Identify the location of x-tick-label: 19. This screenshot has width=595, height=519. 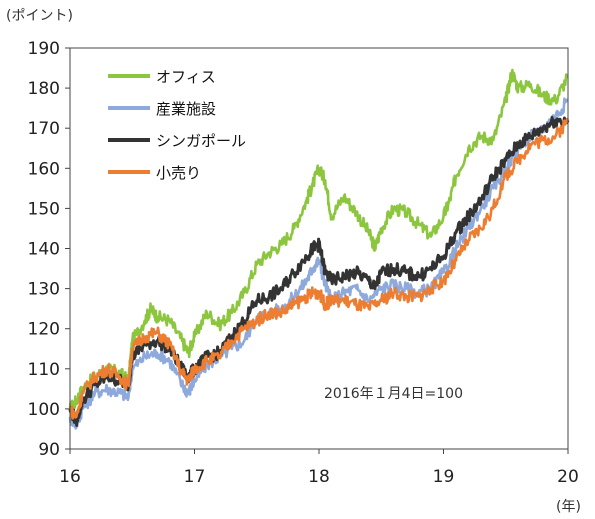
(444, 477).